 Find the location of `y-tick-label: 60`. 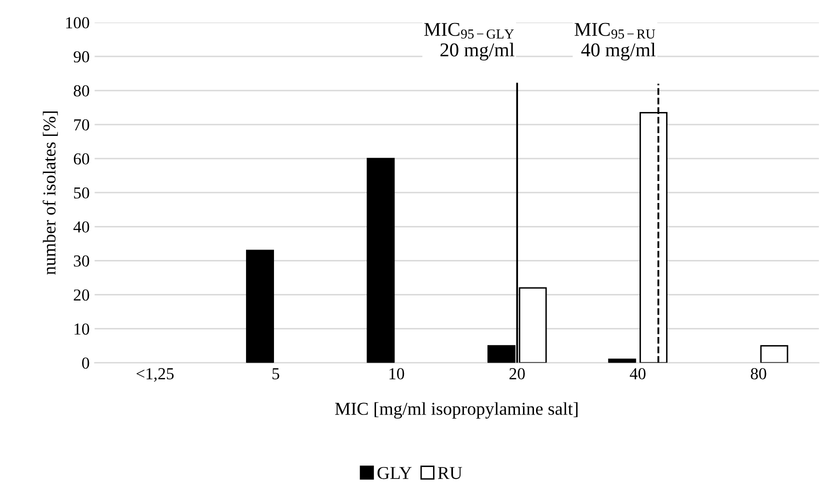

y-tick-label: 60 is located at coordinates (82, 159).